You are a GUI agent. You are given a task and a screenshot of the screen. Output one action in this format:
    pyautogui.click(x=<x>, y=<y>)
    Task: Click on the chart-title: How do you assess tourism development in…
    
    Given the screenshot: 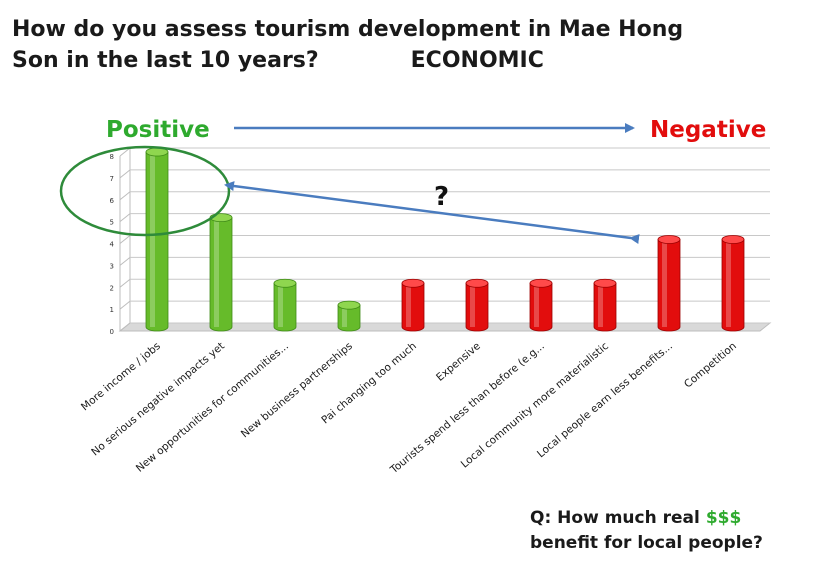 What is the action you would take?
    pyautogui.click(x=412, y=45)
    